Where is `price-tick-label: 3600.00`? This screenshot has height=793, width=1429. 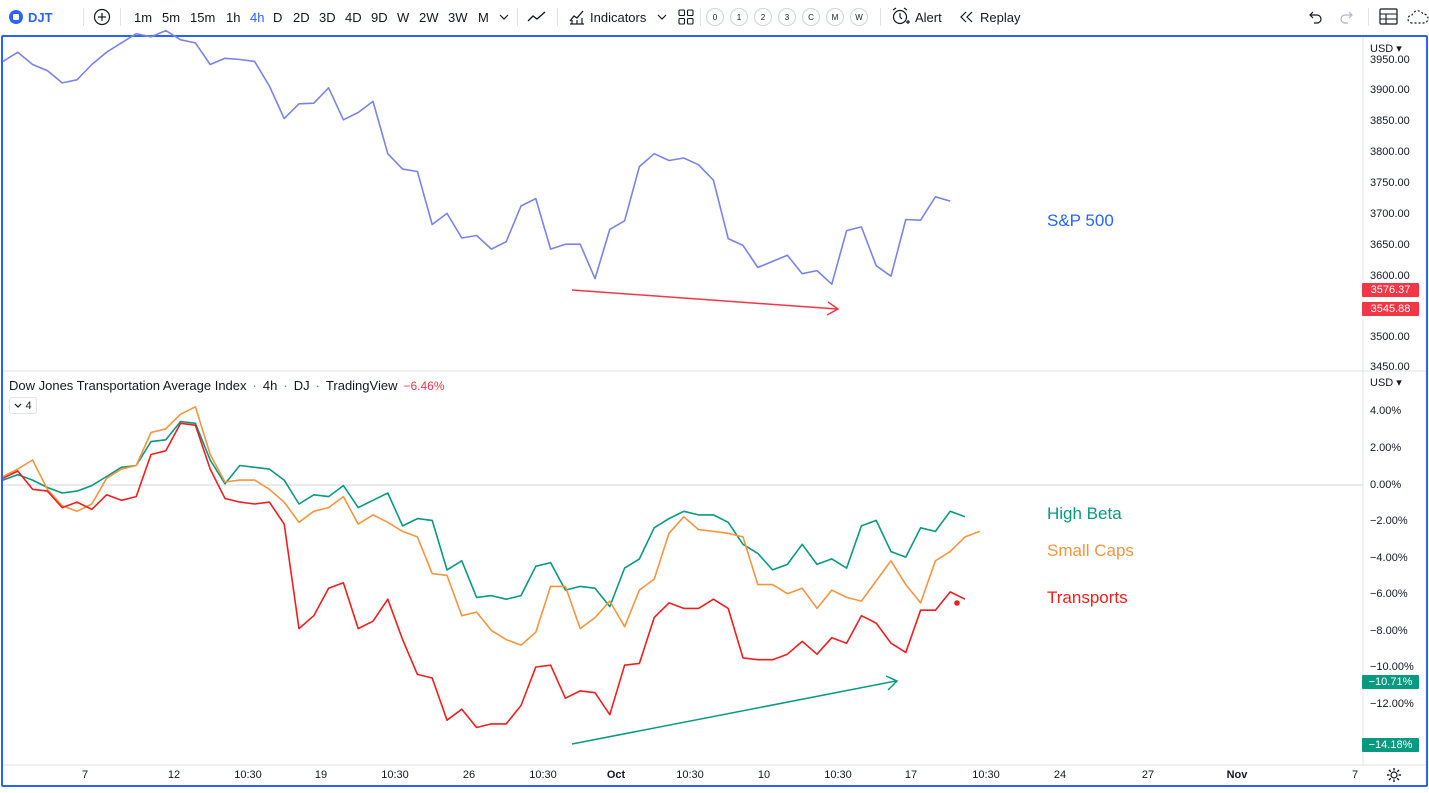
price-tick-label: 3600.00 is located at coordinates (1390, 276).